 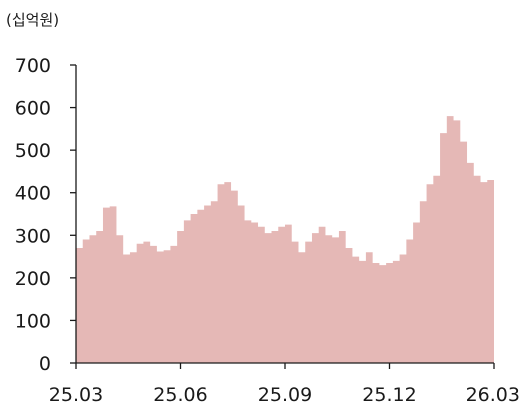 What do you see at coordinates (33, 151) in the screenshot?
I see `y-tick-label: 500` at bounding box center [33, 151].